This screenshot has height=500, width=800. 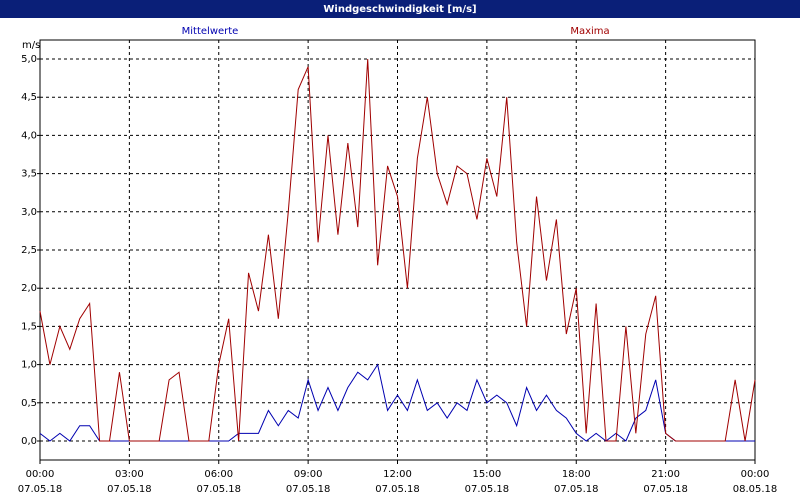 I want to click on x-tick-label: 06:00, so click(x=218, y=474).